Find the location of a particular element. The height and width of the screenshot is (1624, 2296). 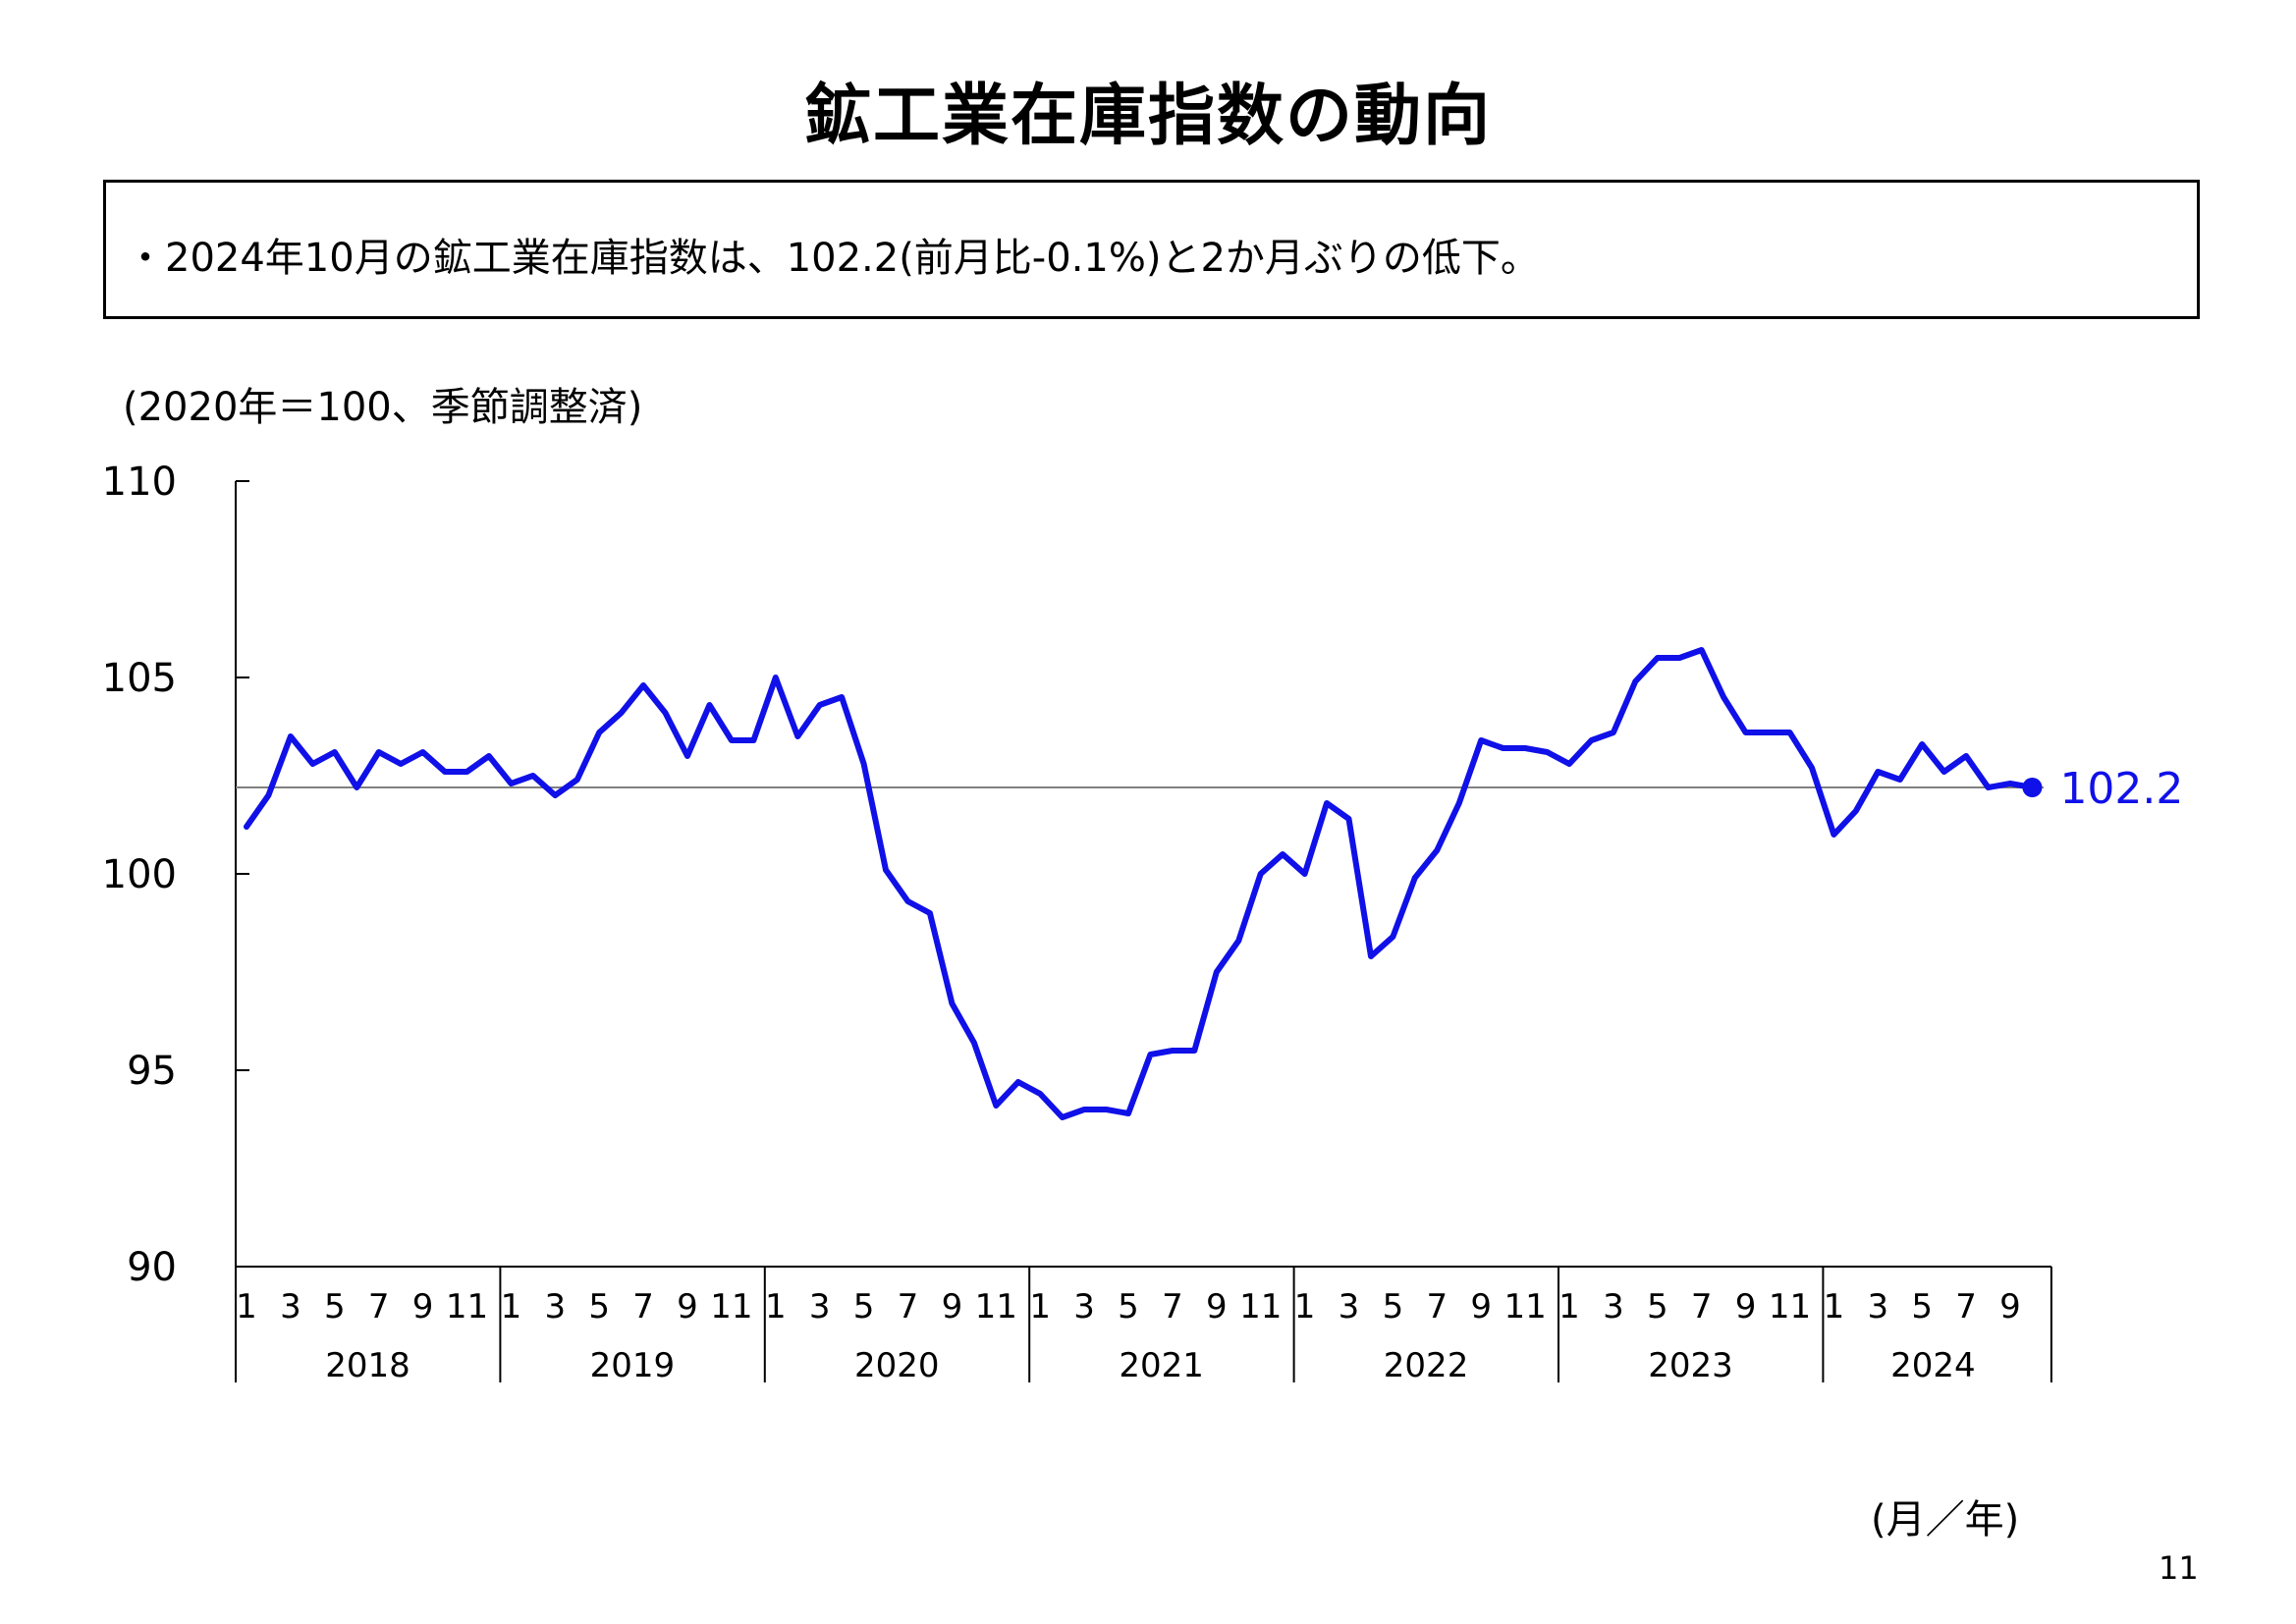

unit-note: (2020年＝100、季節調整済) is located at coordinates (383, 407).